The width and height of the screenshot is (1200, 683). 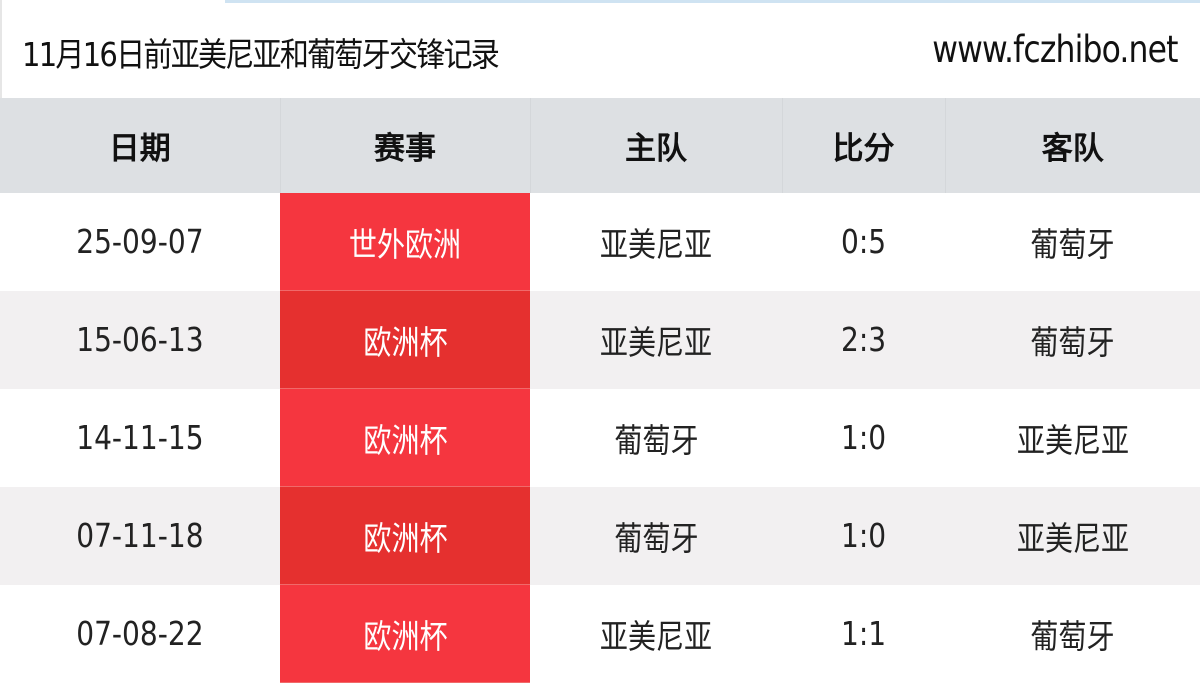 What do you see at coordinates (1, 49) in the screenshot?
I see `left-border` at bounding box center [1, 49].